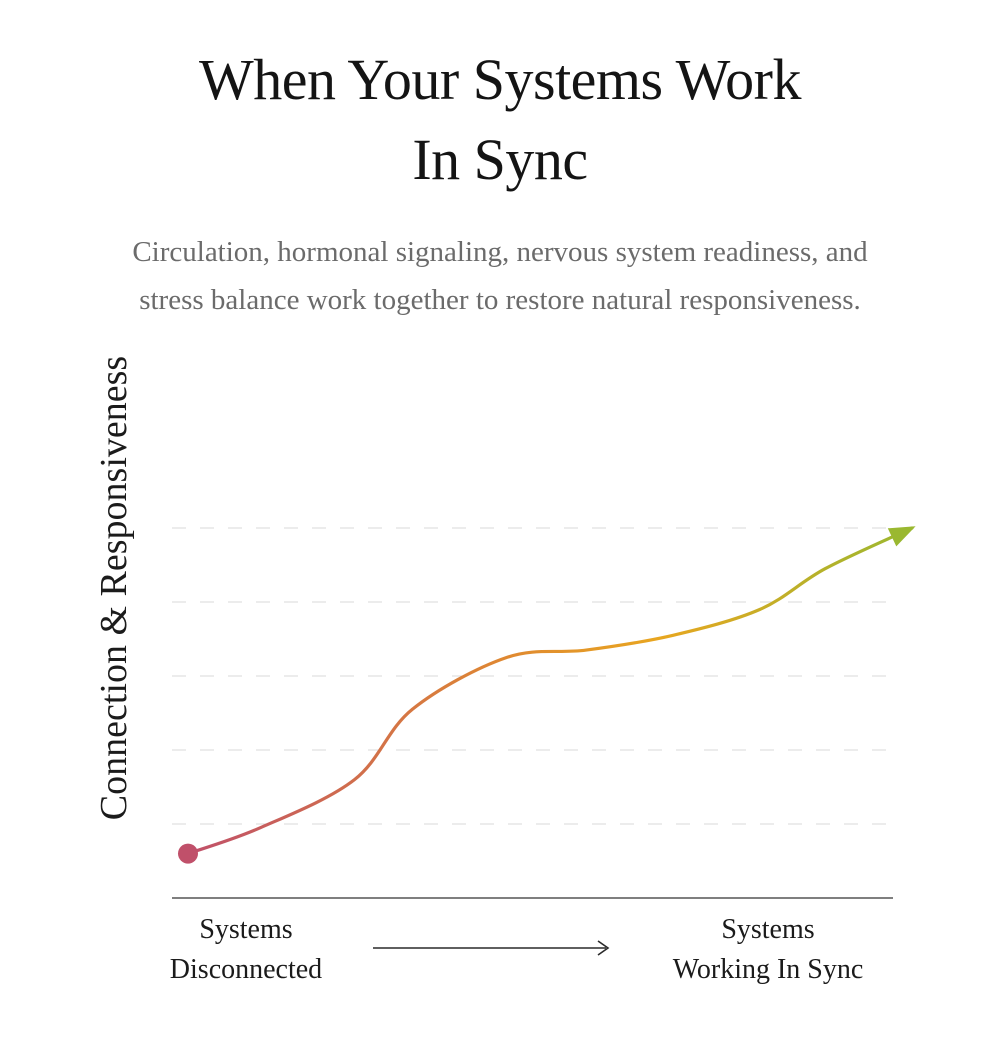  I want to click on title-line-2: In Sync, so click(500, 159).